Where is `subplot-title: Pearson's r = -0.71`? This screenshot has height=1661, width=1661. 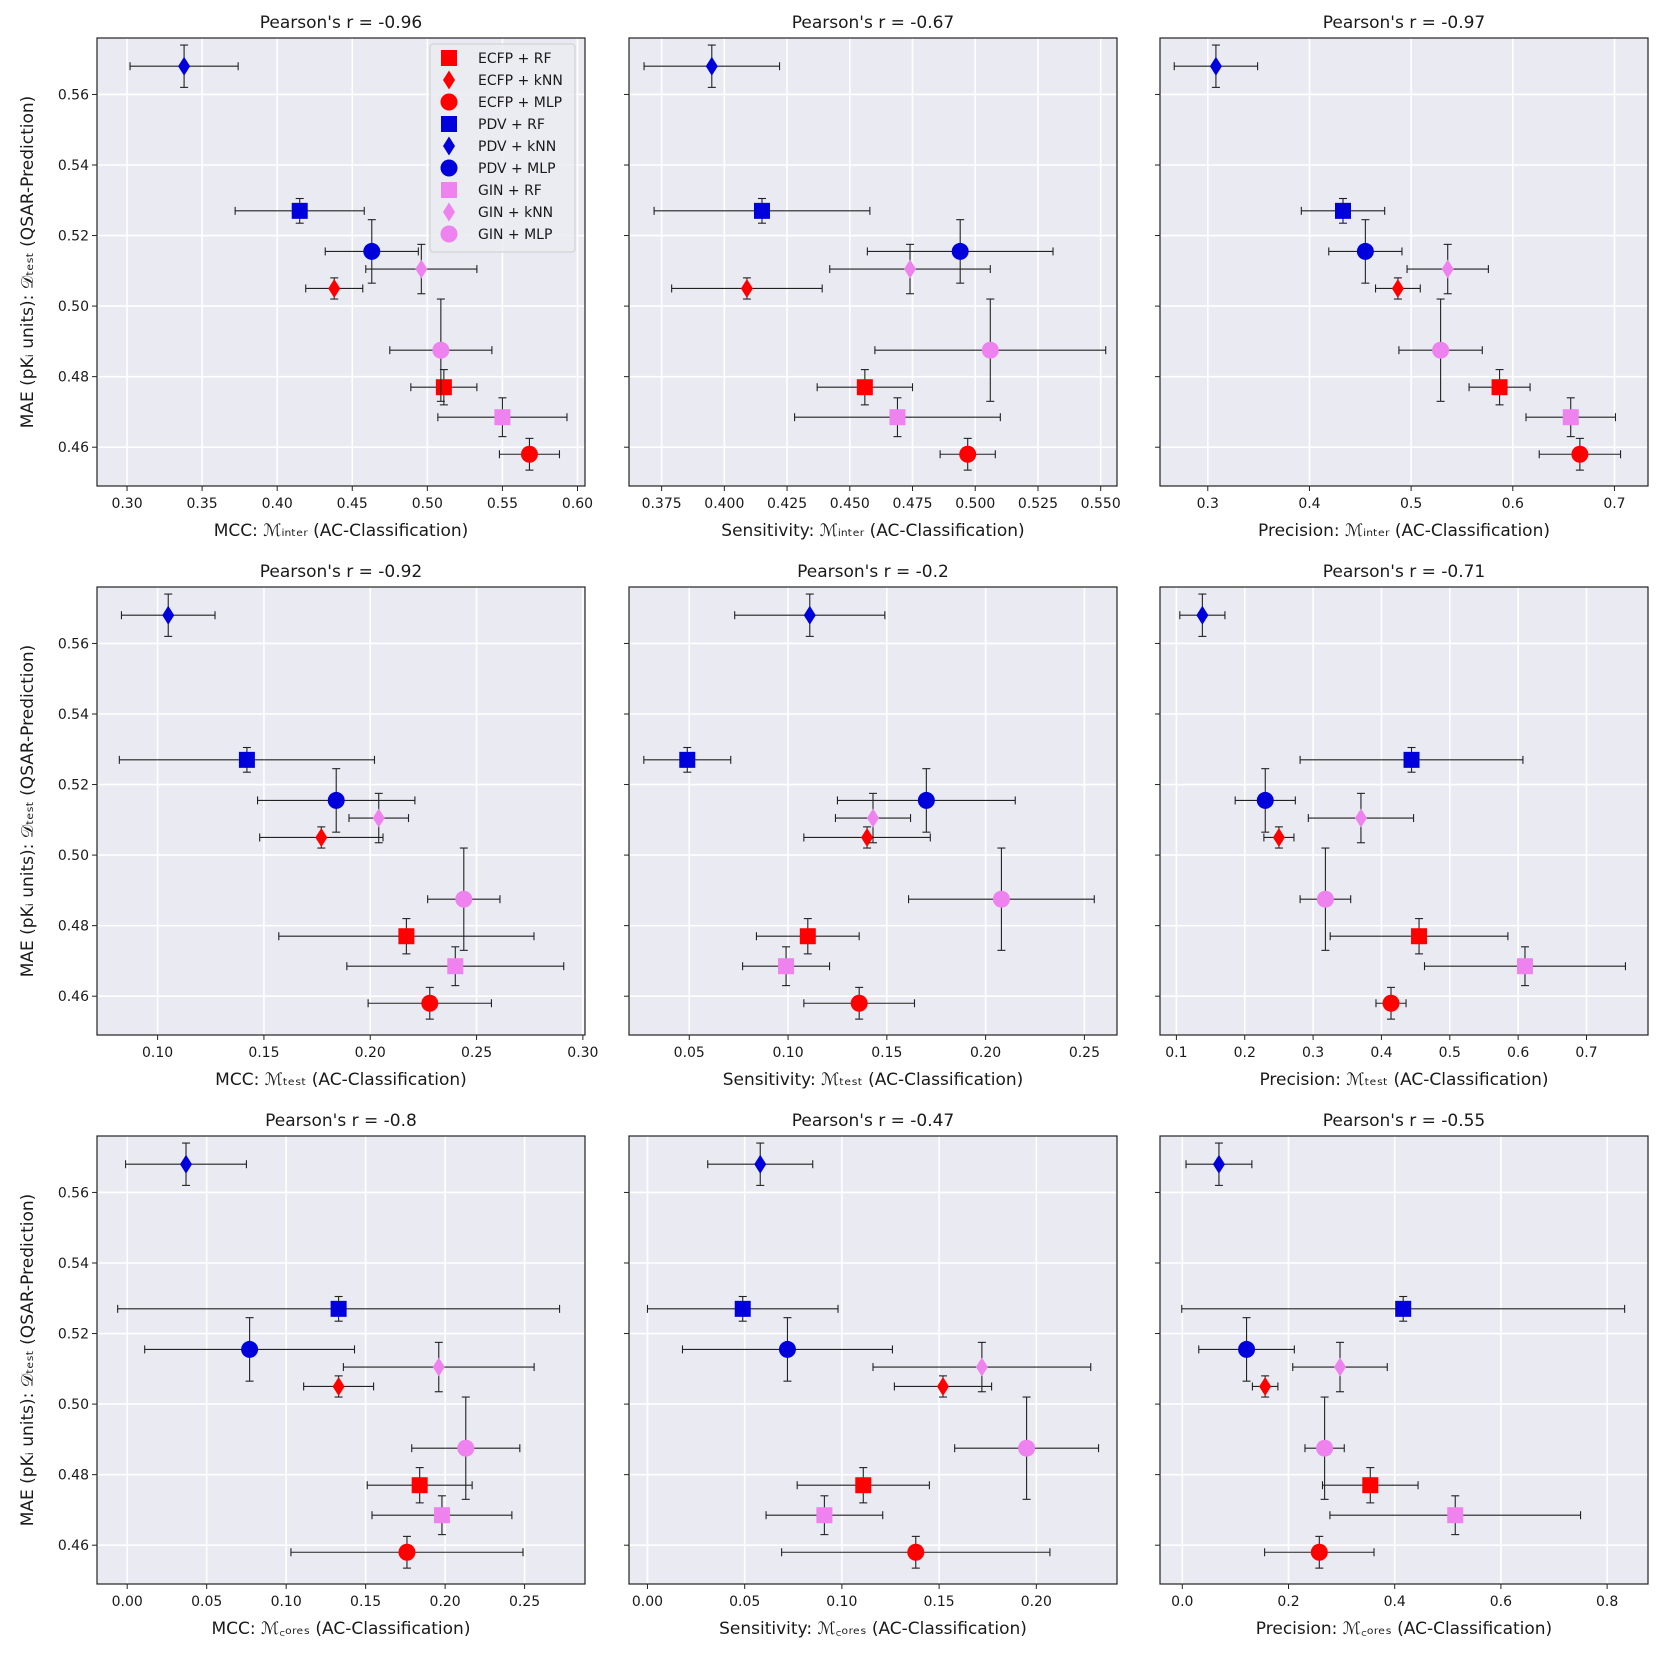 subplot-title: Pearson's r = -0.71 is located at coordinates (1404, 572).